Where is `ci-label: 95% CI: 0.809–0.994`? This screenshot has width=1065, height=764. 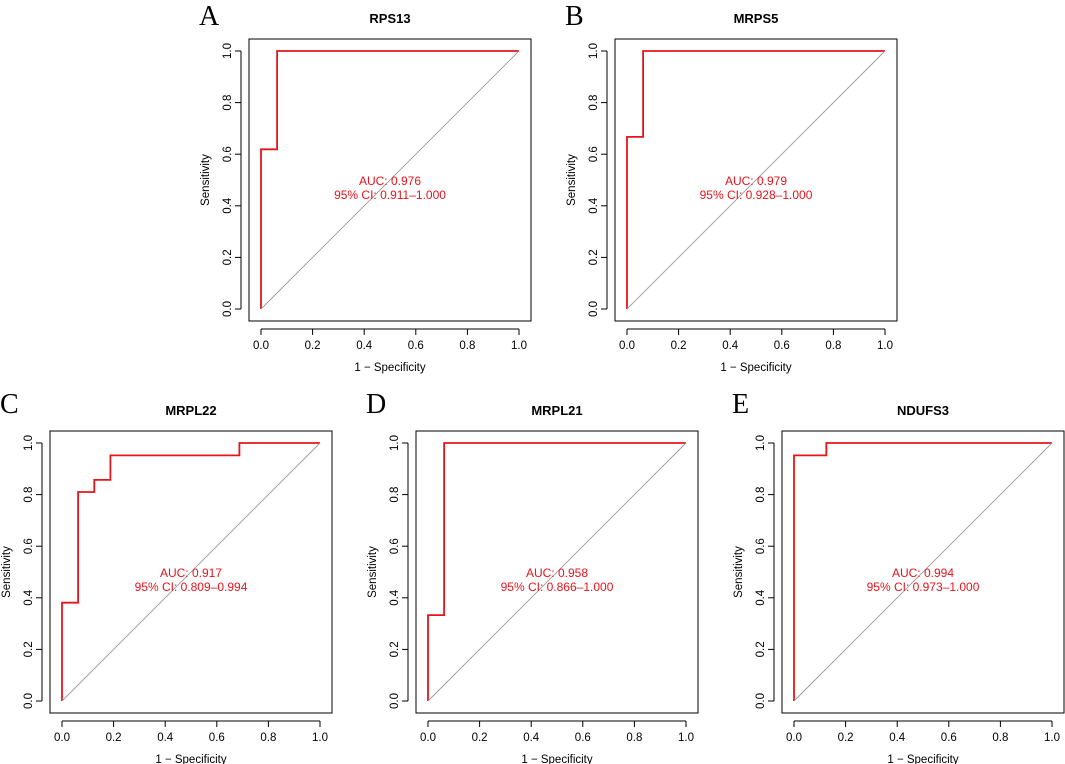
ci-label: 95% CI: 0.809–0.994 is located at coordinates (191, 587).